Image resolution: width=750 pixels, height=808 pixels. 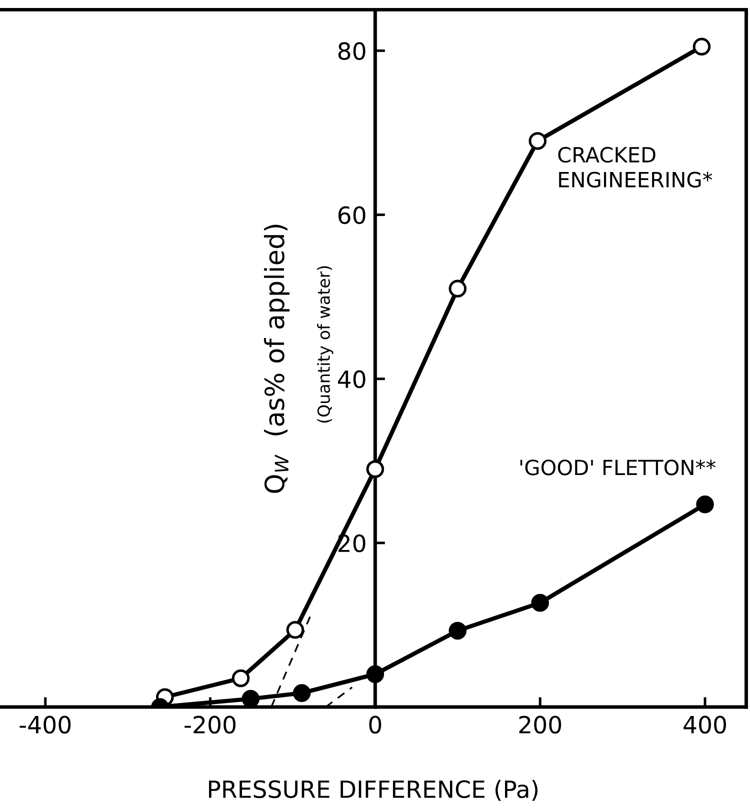 I want to click on series-label: CRACKED ENGINEERING*, so click(x=635, y=167).